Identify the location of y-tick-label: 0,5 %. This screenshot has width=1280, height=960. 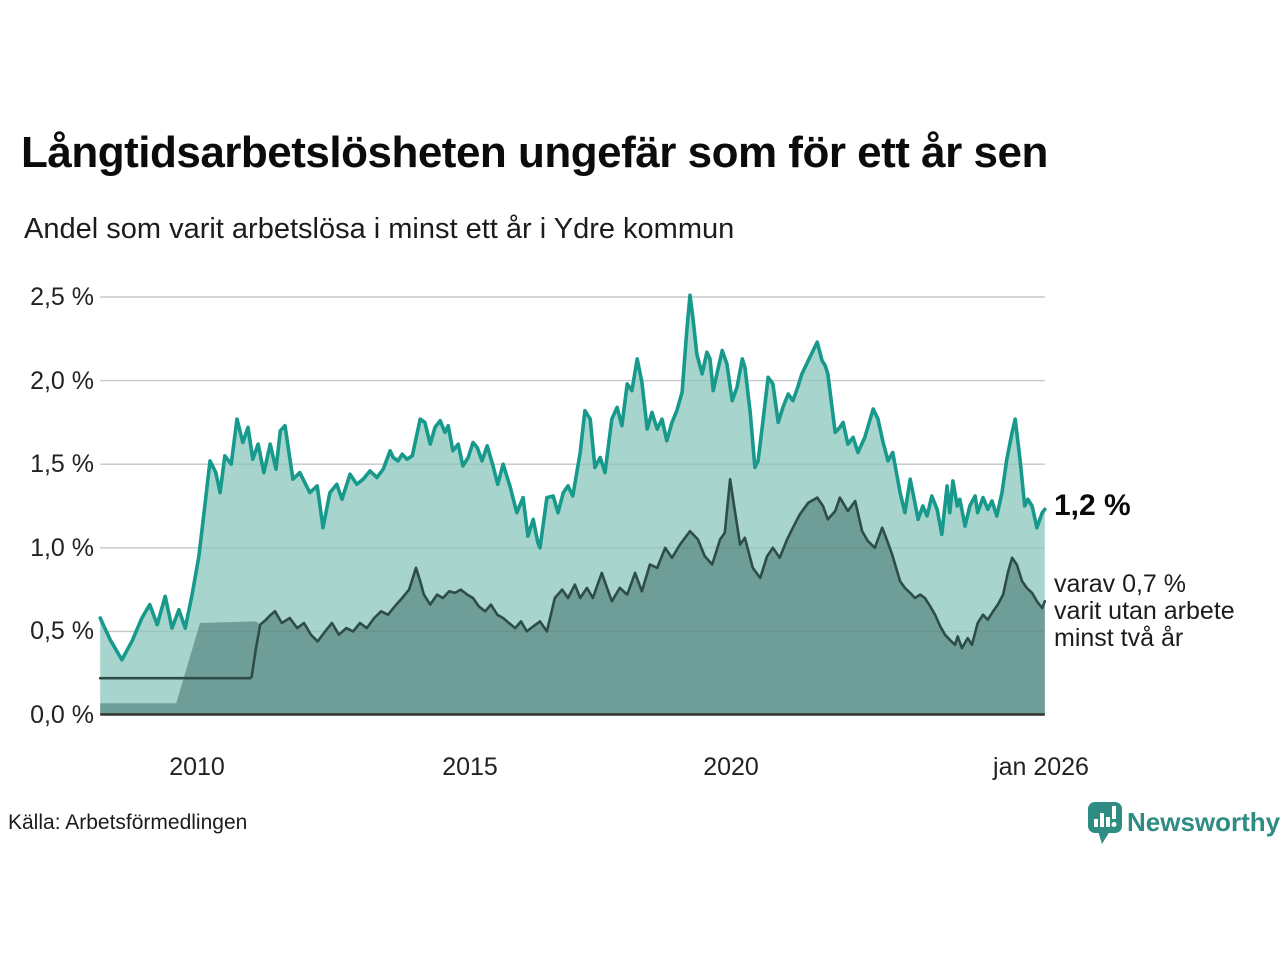
(62, 631).